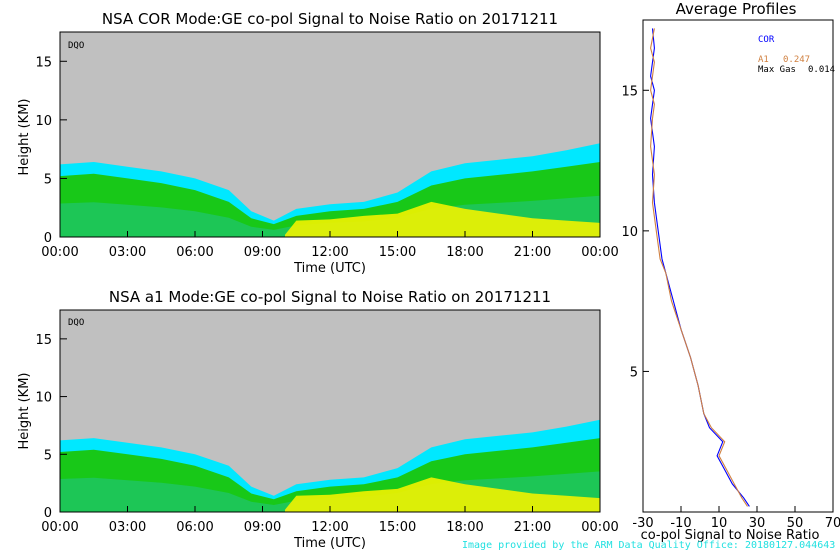  Describe the element at coordinates (763, 60) in the screenshot. I see `legend-a1-label: A1` at that location.